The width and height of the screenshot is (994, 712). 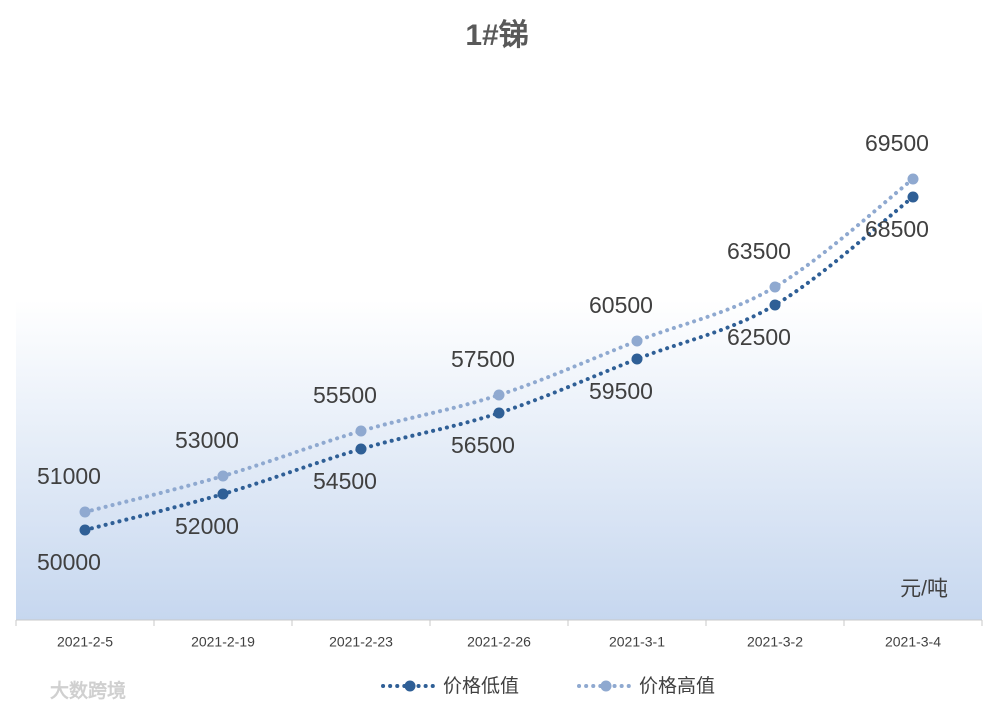 I want to click on data-label: 59500, so click(x=621, y=391).